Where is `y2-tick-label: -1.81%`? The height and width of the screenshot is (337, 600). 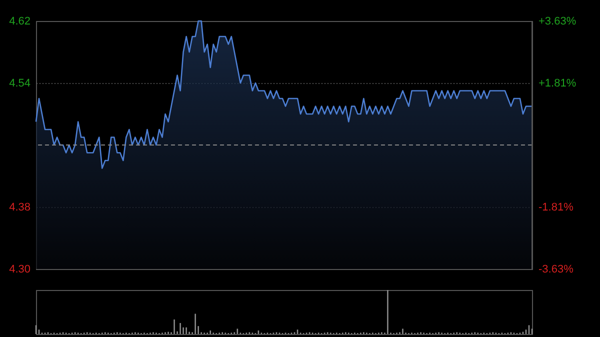 y2-tick-label: -1.81% is located at coordinates (556, 207).